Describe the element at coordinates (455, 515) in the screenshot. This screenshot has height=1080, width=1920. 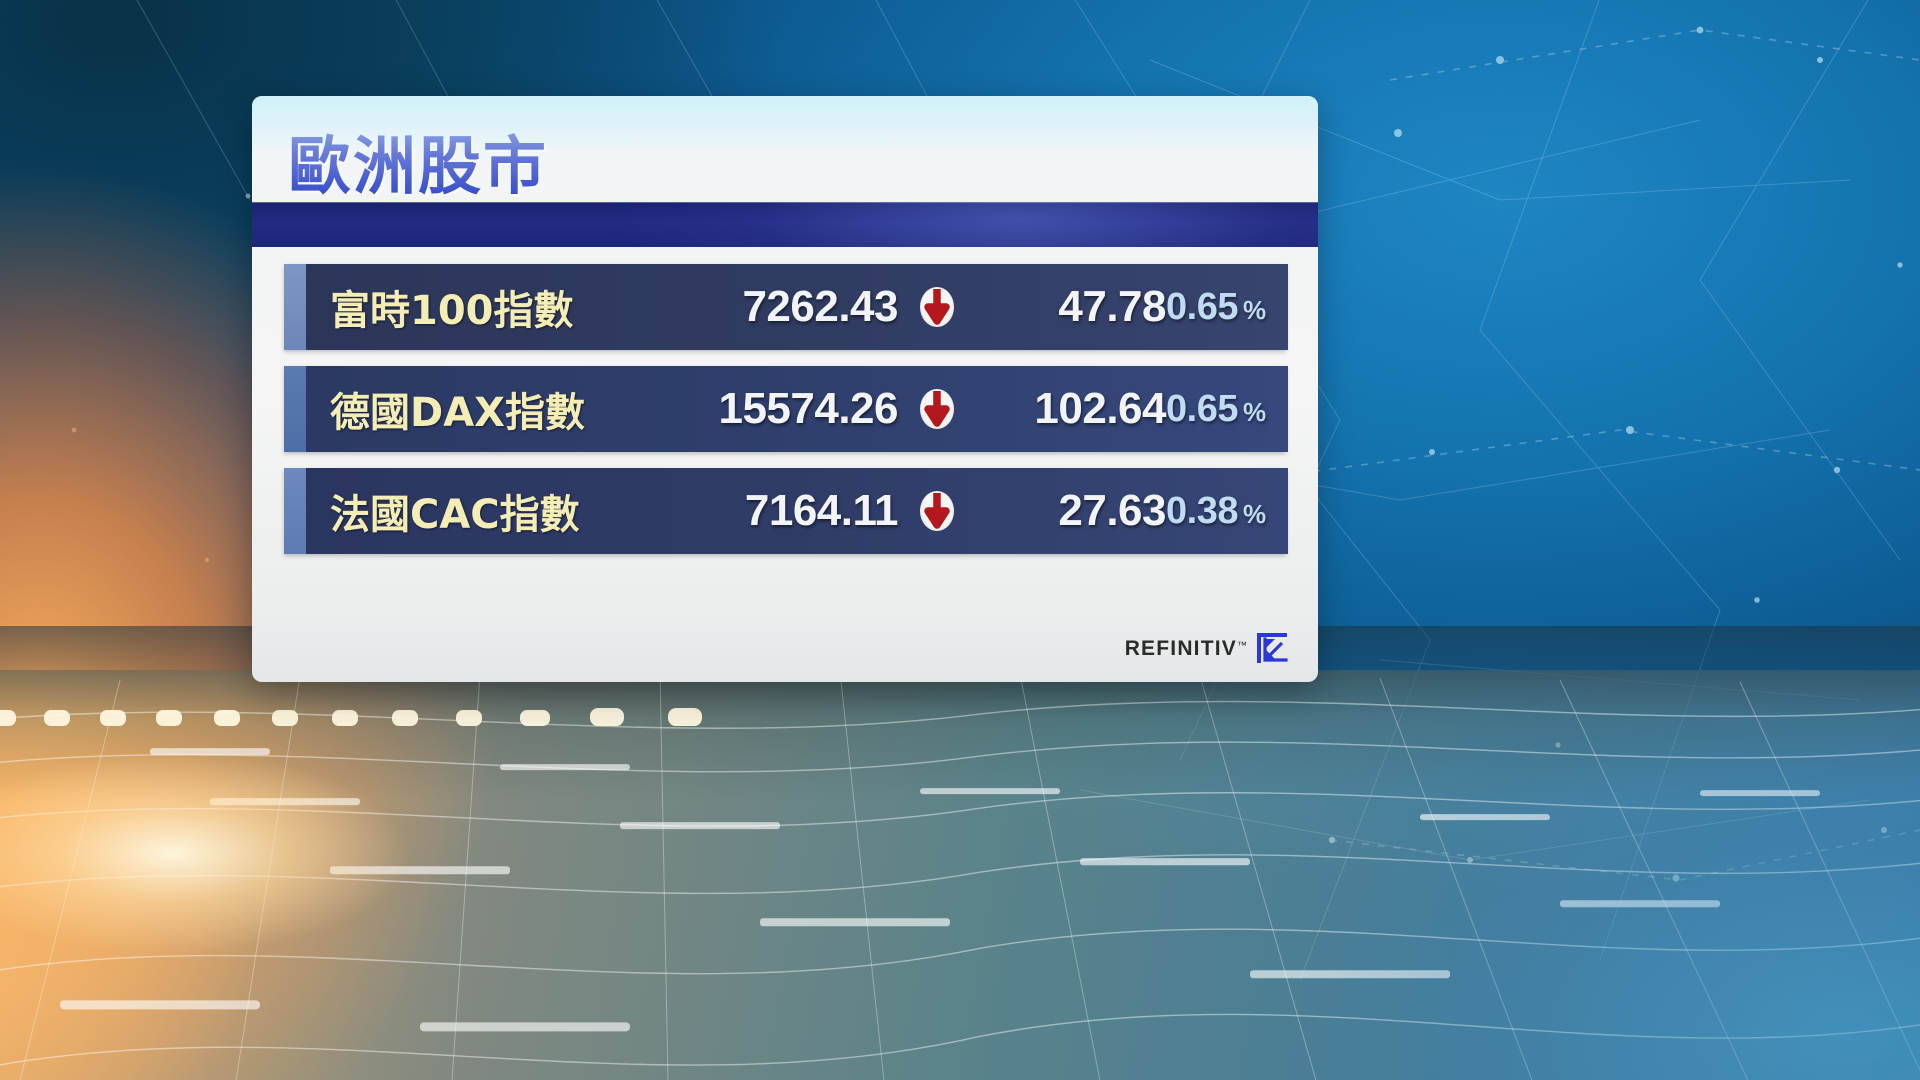
I see `index-name: 法國CAC指數` at that location.